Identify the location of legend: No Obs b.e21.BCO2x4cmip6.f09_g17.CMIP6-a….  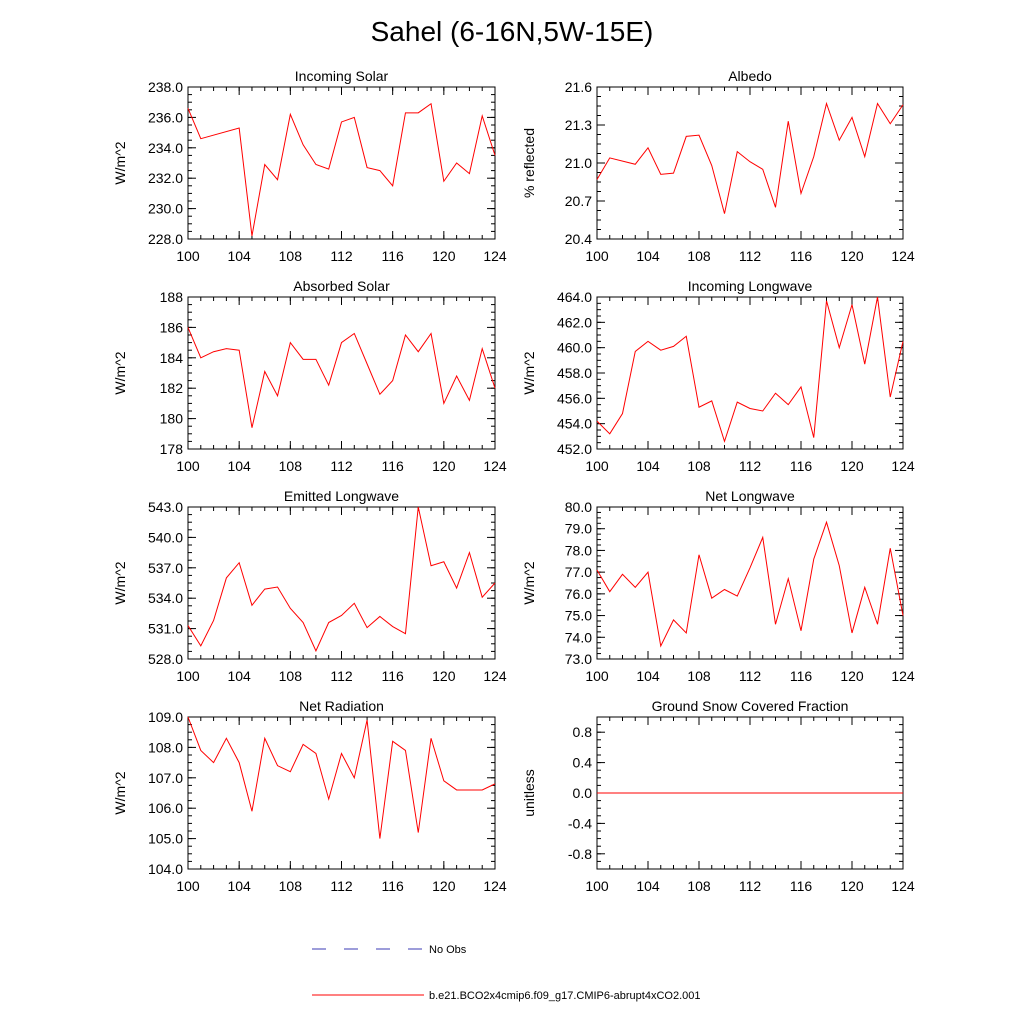
(506, 973).